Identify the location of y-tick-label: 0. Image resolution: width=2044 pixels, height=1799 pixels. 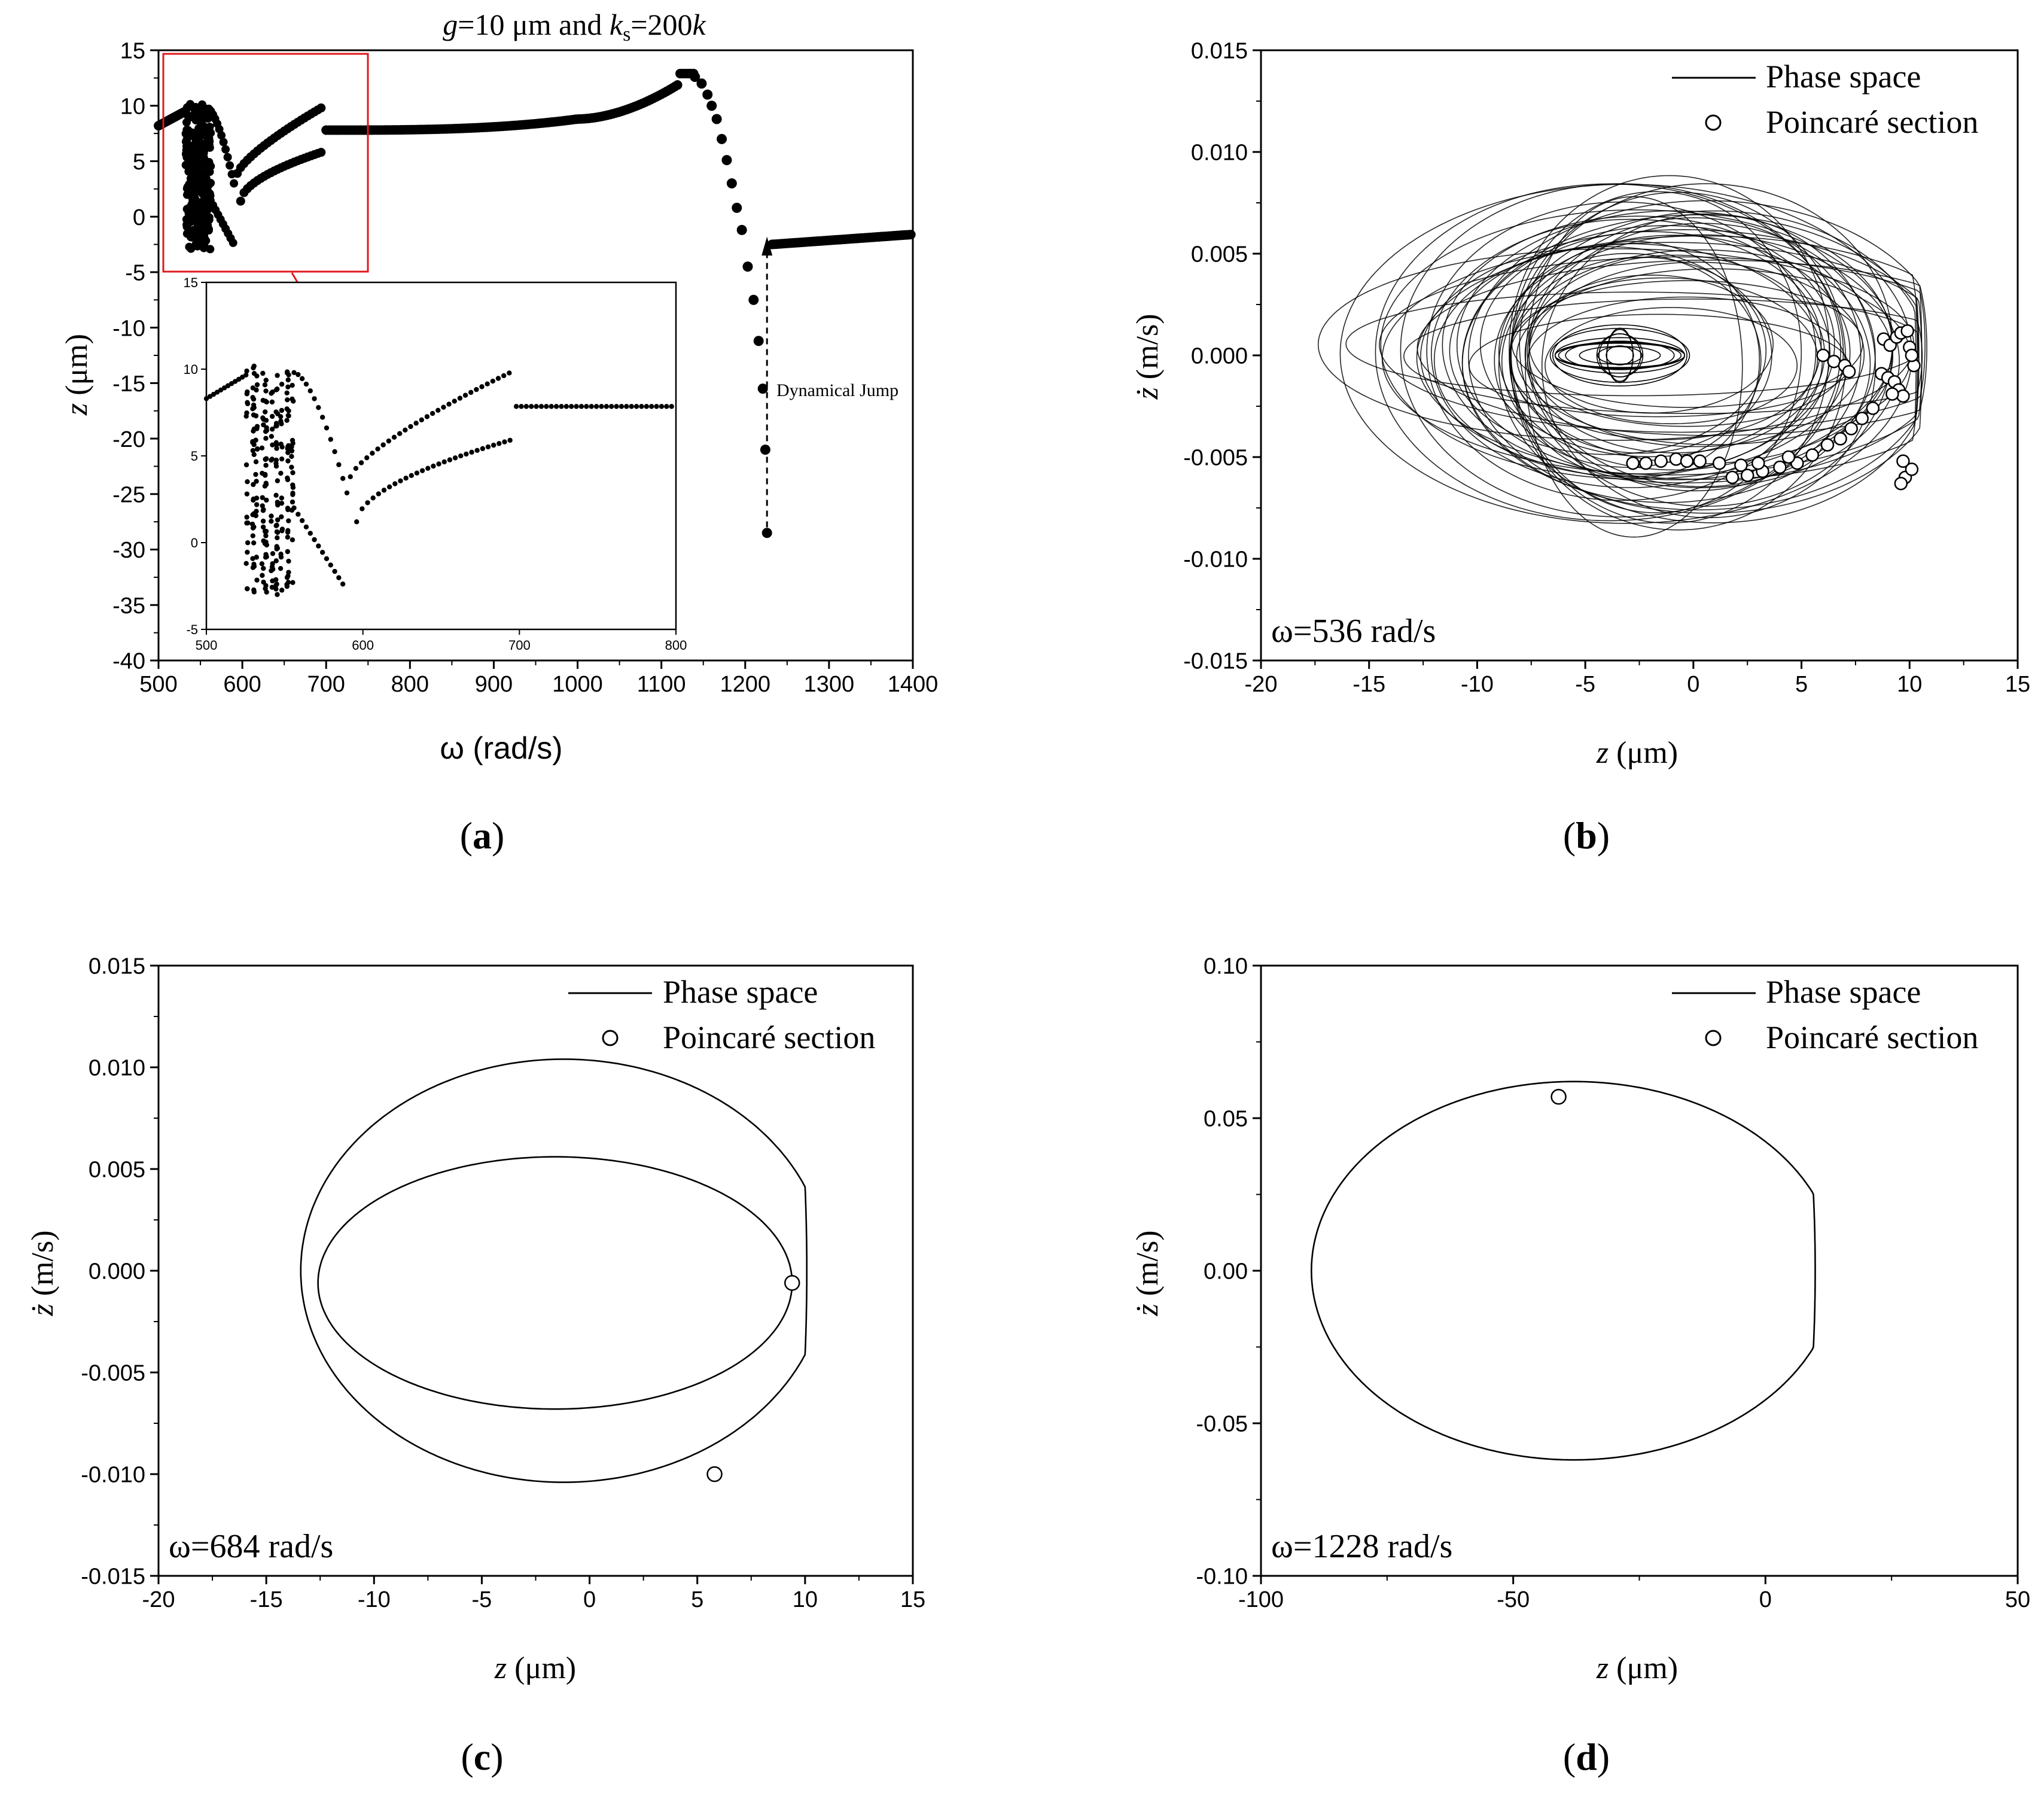
(139, 218).